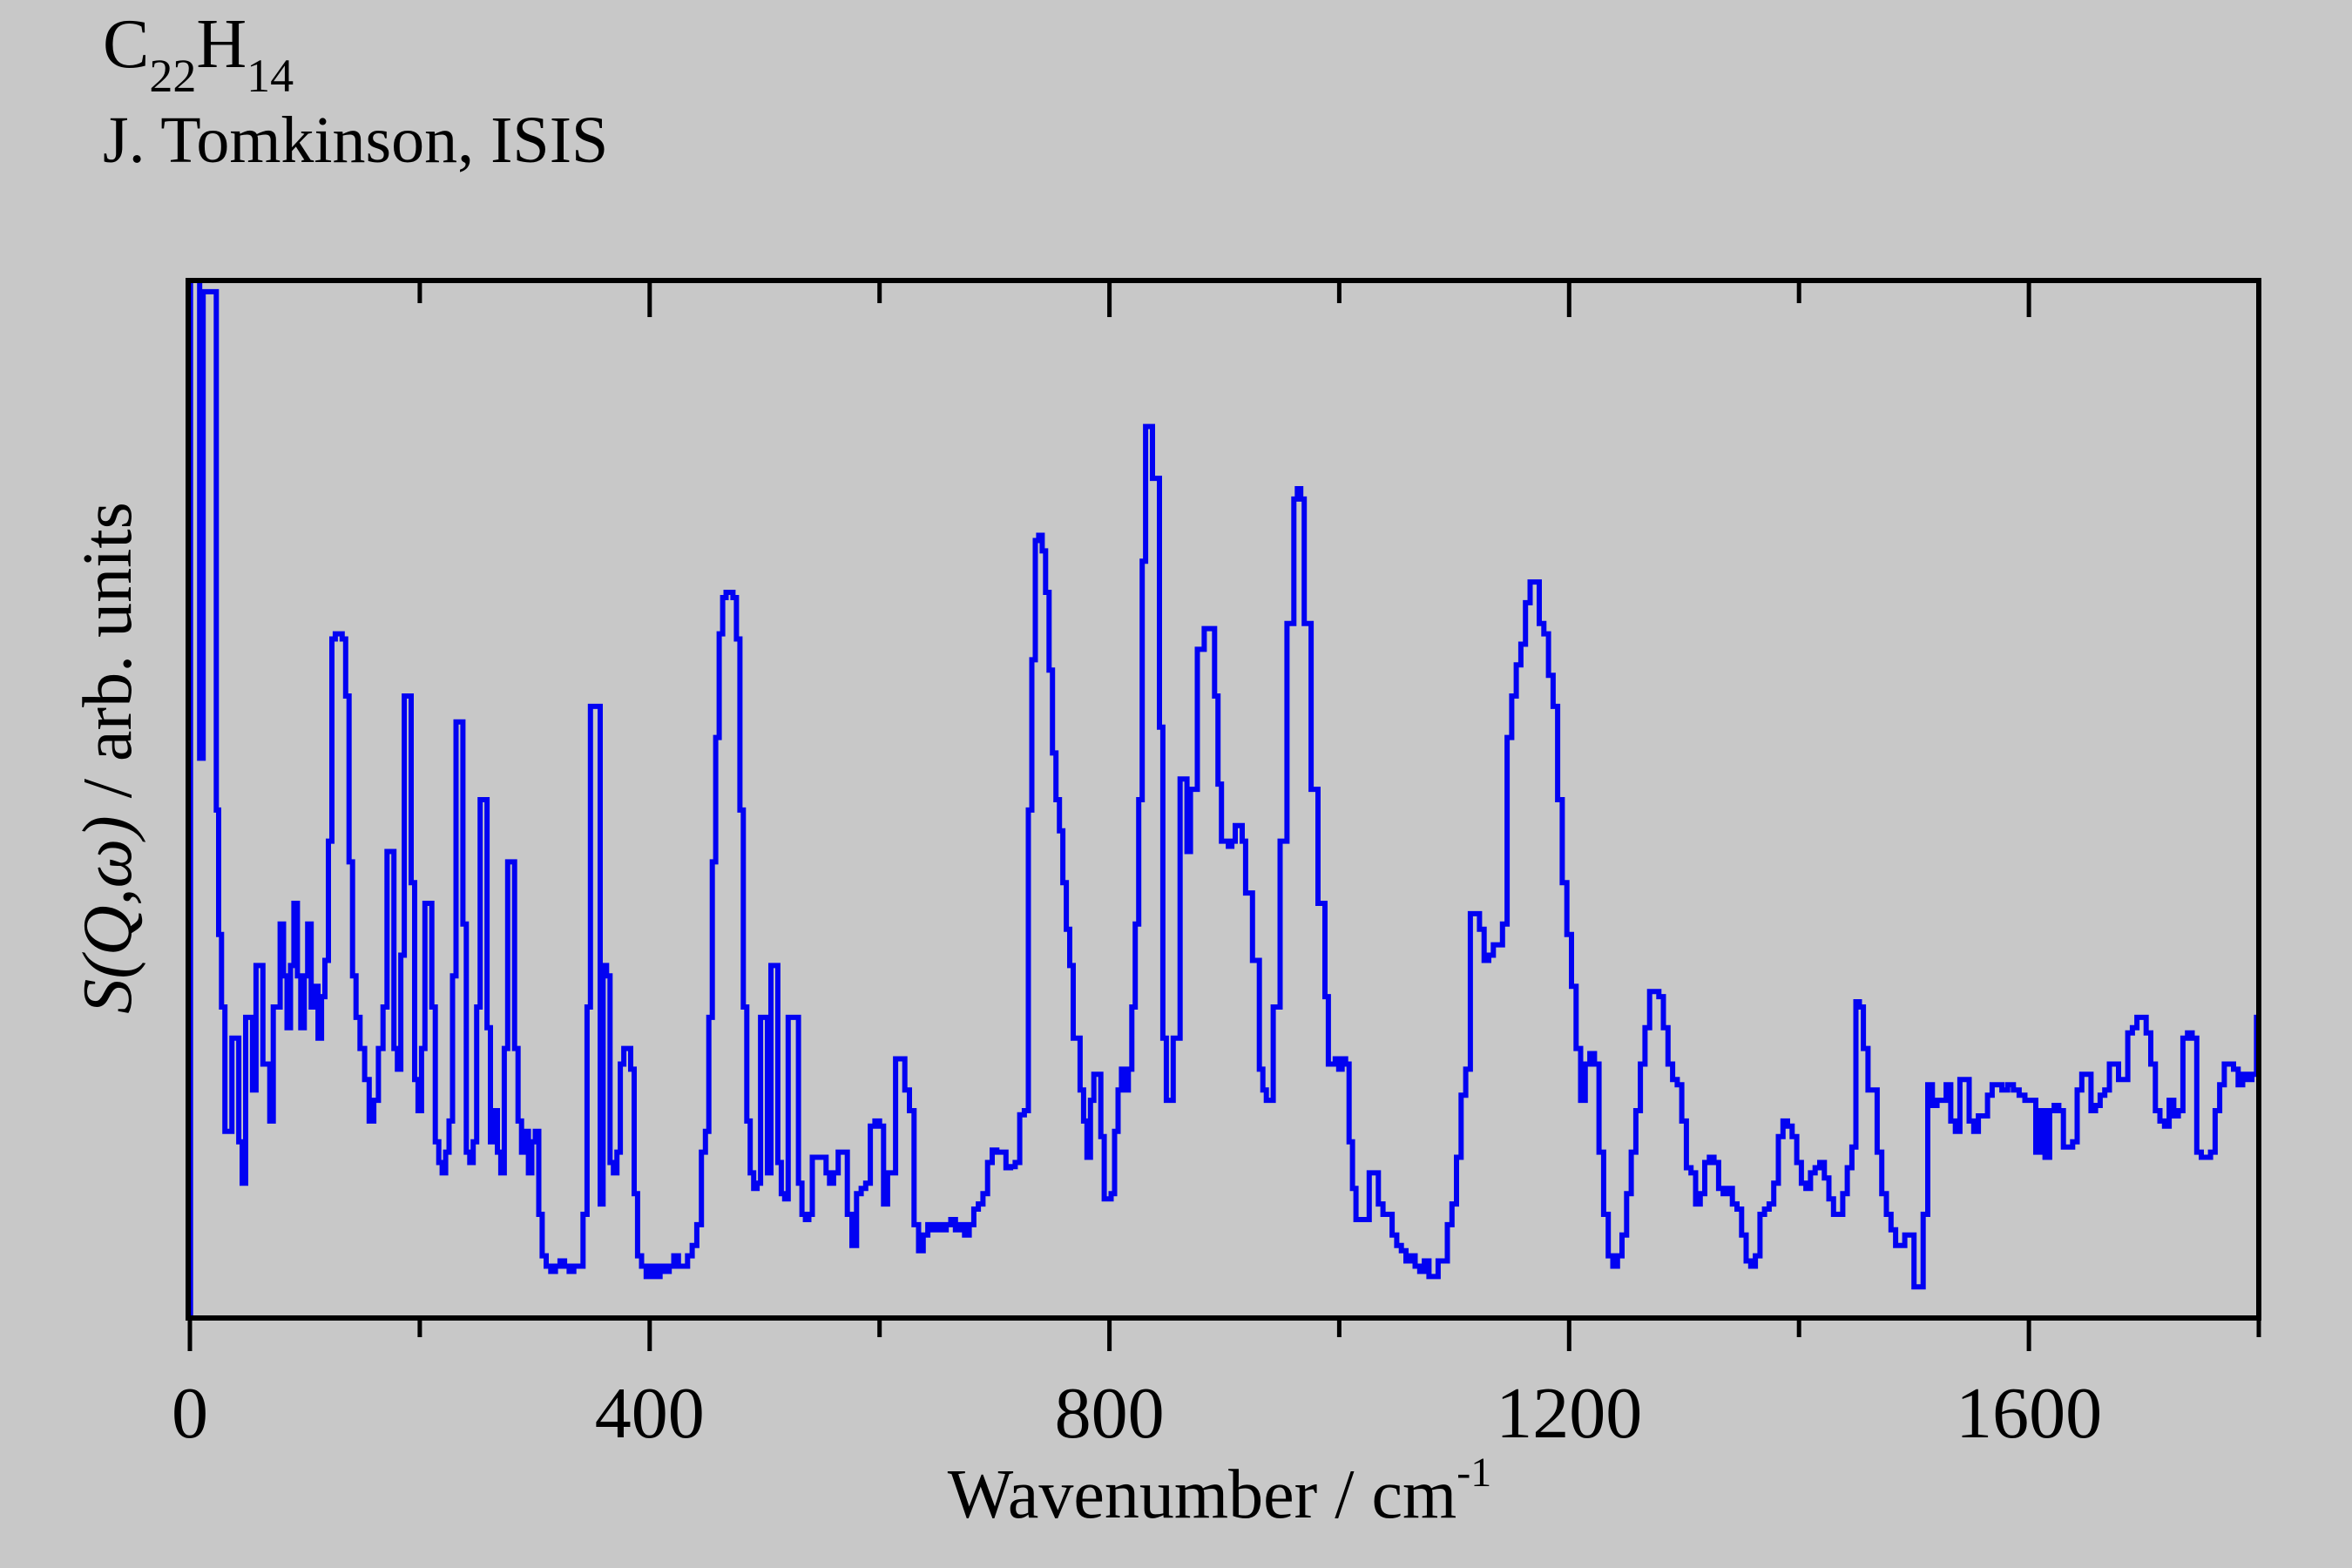  Describe the element at coordinates (1202, 1494) in the screenshot. I see `x-axis-title-base: Wavenumber / cm` at that location.